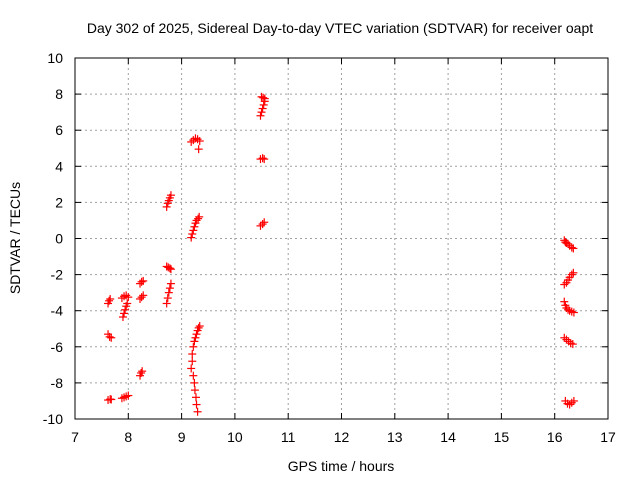  What do you see at coordinates (182, 437) in the screenshot?
I see `x-tick-label: 9` at bounding box center [182, 437].